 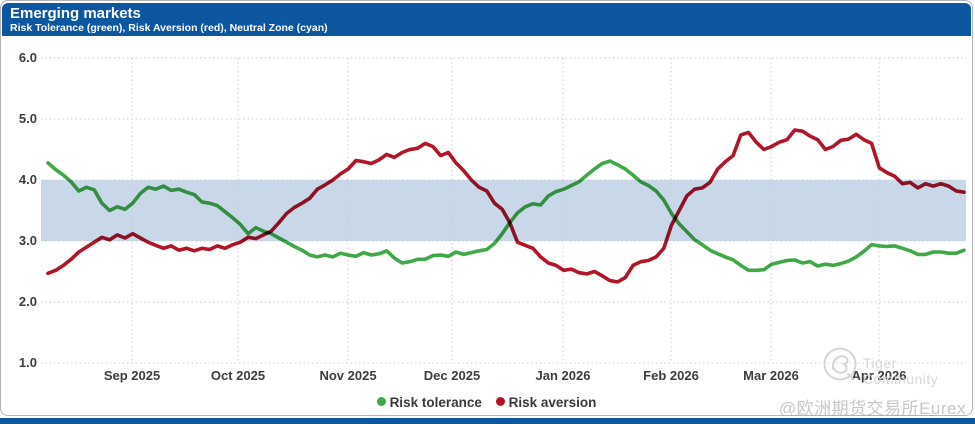 What do you see at coordinates (552, 402) in the screenshot?
I see `legend-label-risk-aversion: Risk aversion` at bounding box center [552, 402].